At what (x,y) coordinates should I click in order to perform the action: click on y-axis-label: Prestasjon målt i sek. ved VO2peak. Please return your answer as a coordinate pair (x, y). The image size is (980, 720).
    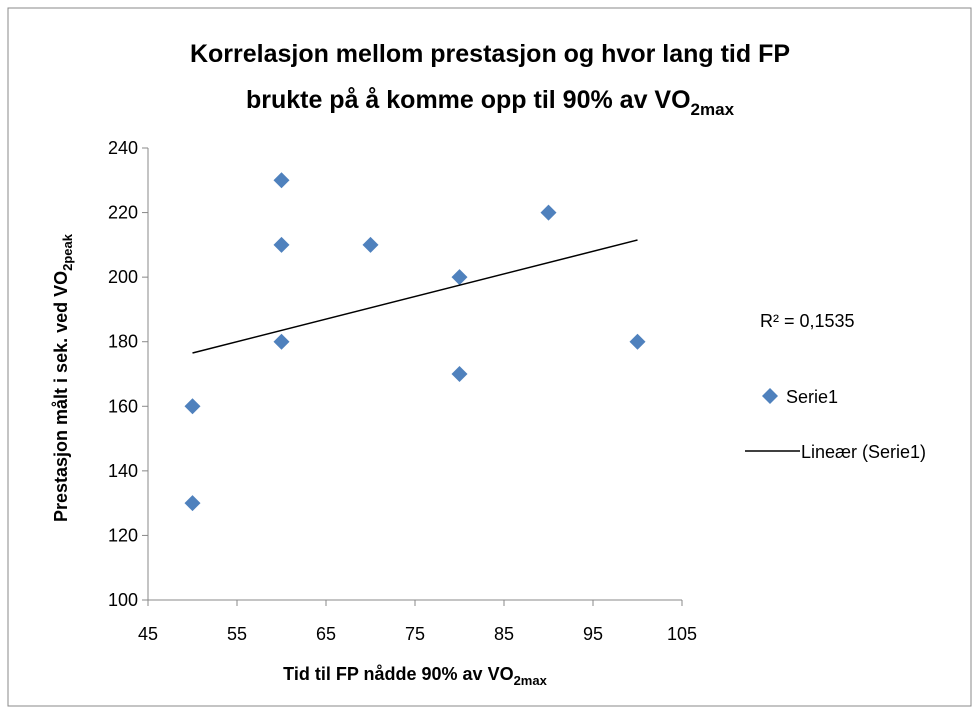
    Looking at the image, I should click on (63, 377).